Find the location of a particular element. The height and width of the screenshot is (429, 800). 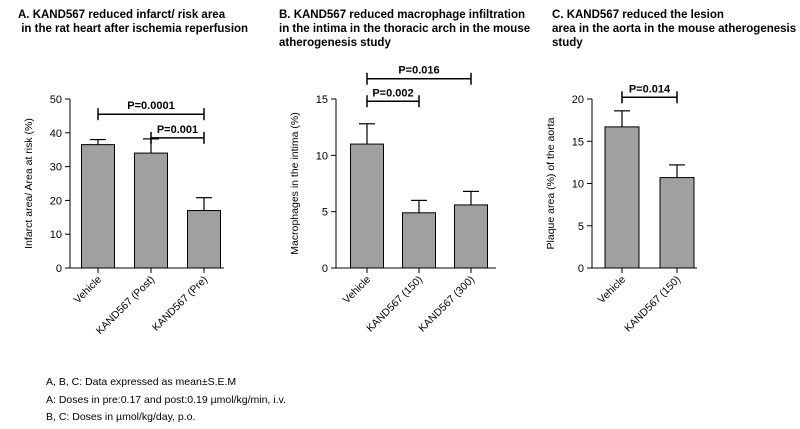

significance-label: P=0.0001 is located at coordinates (150, 106).